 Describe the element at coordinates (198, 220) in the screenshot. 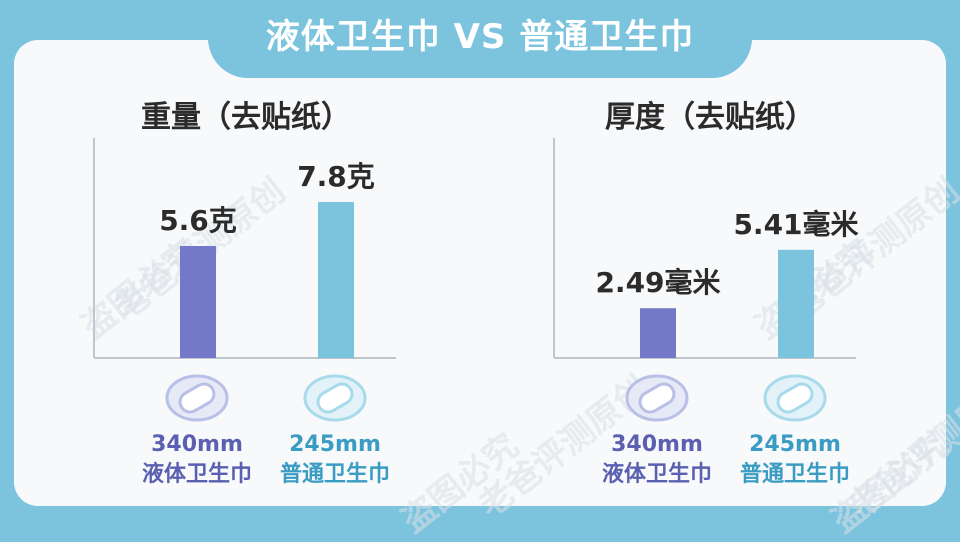

I see `data-label: 5.6克` at that location.